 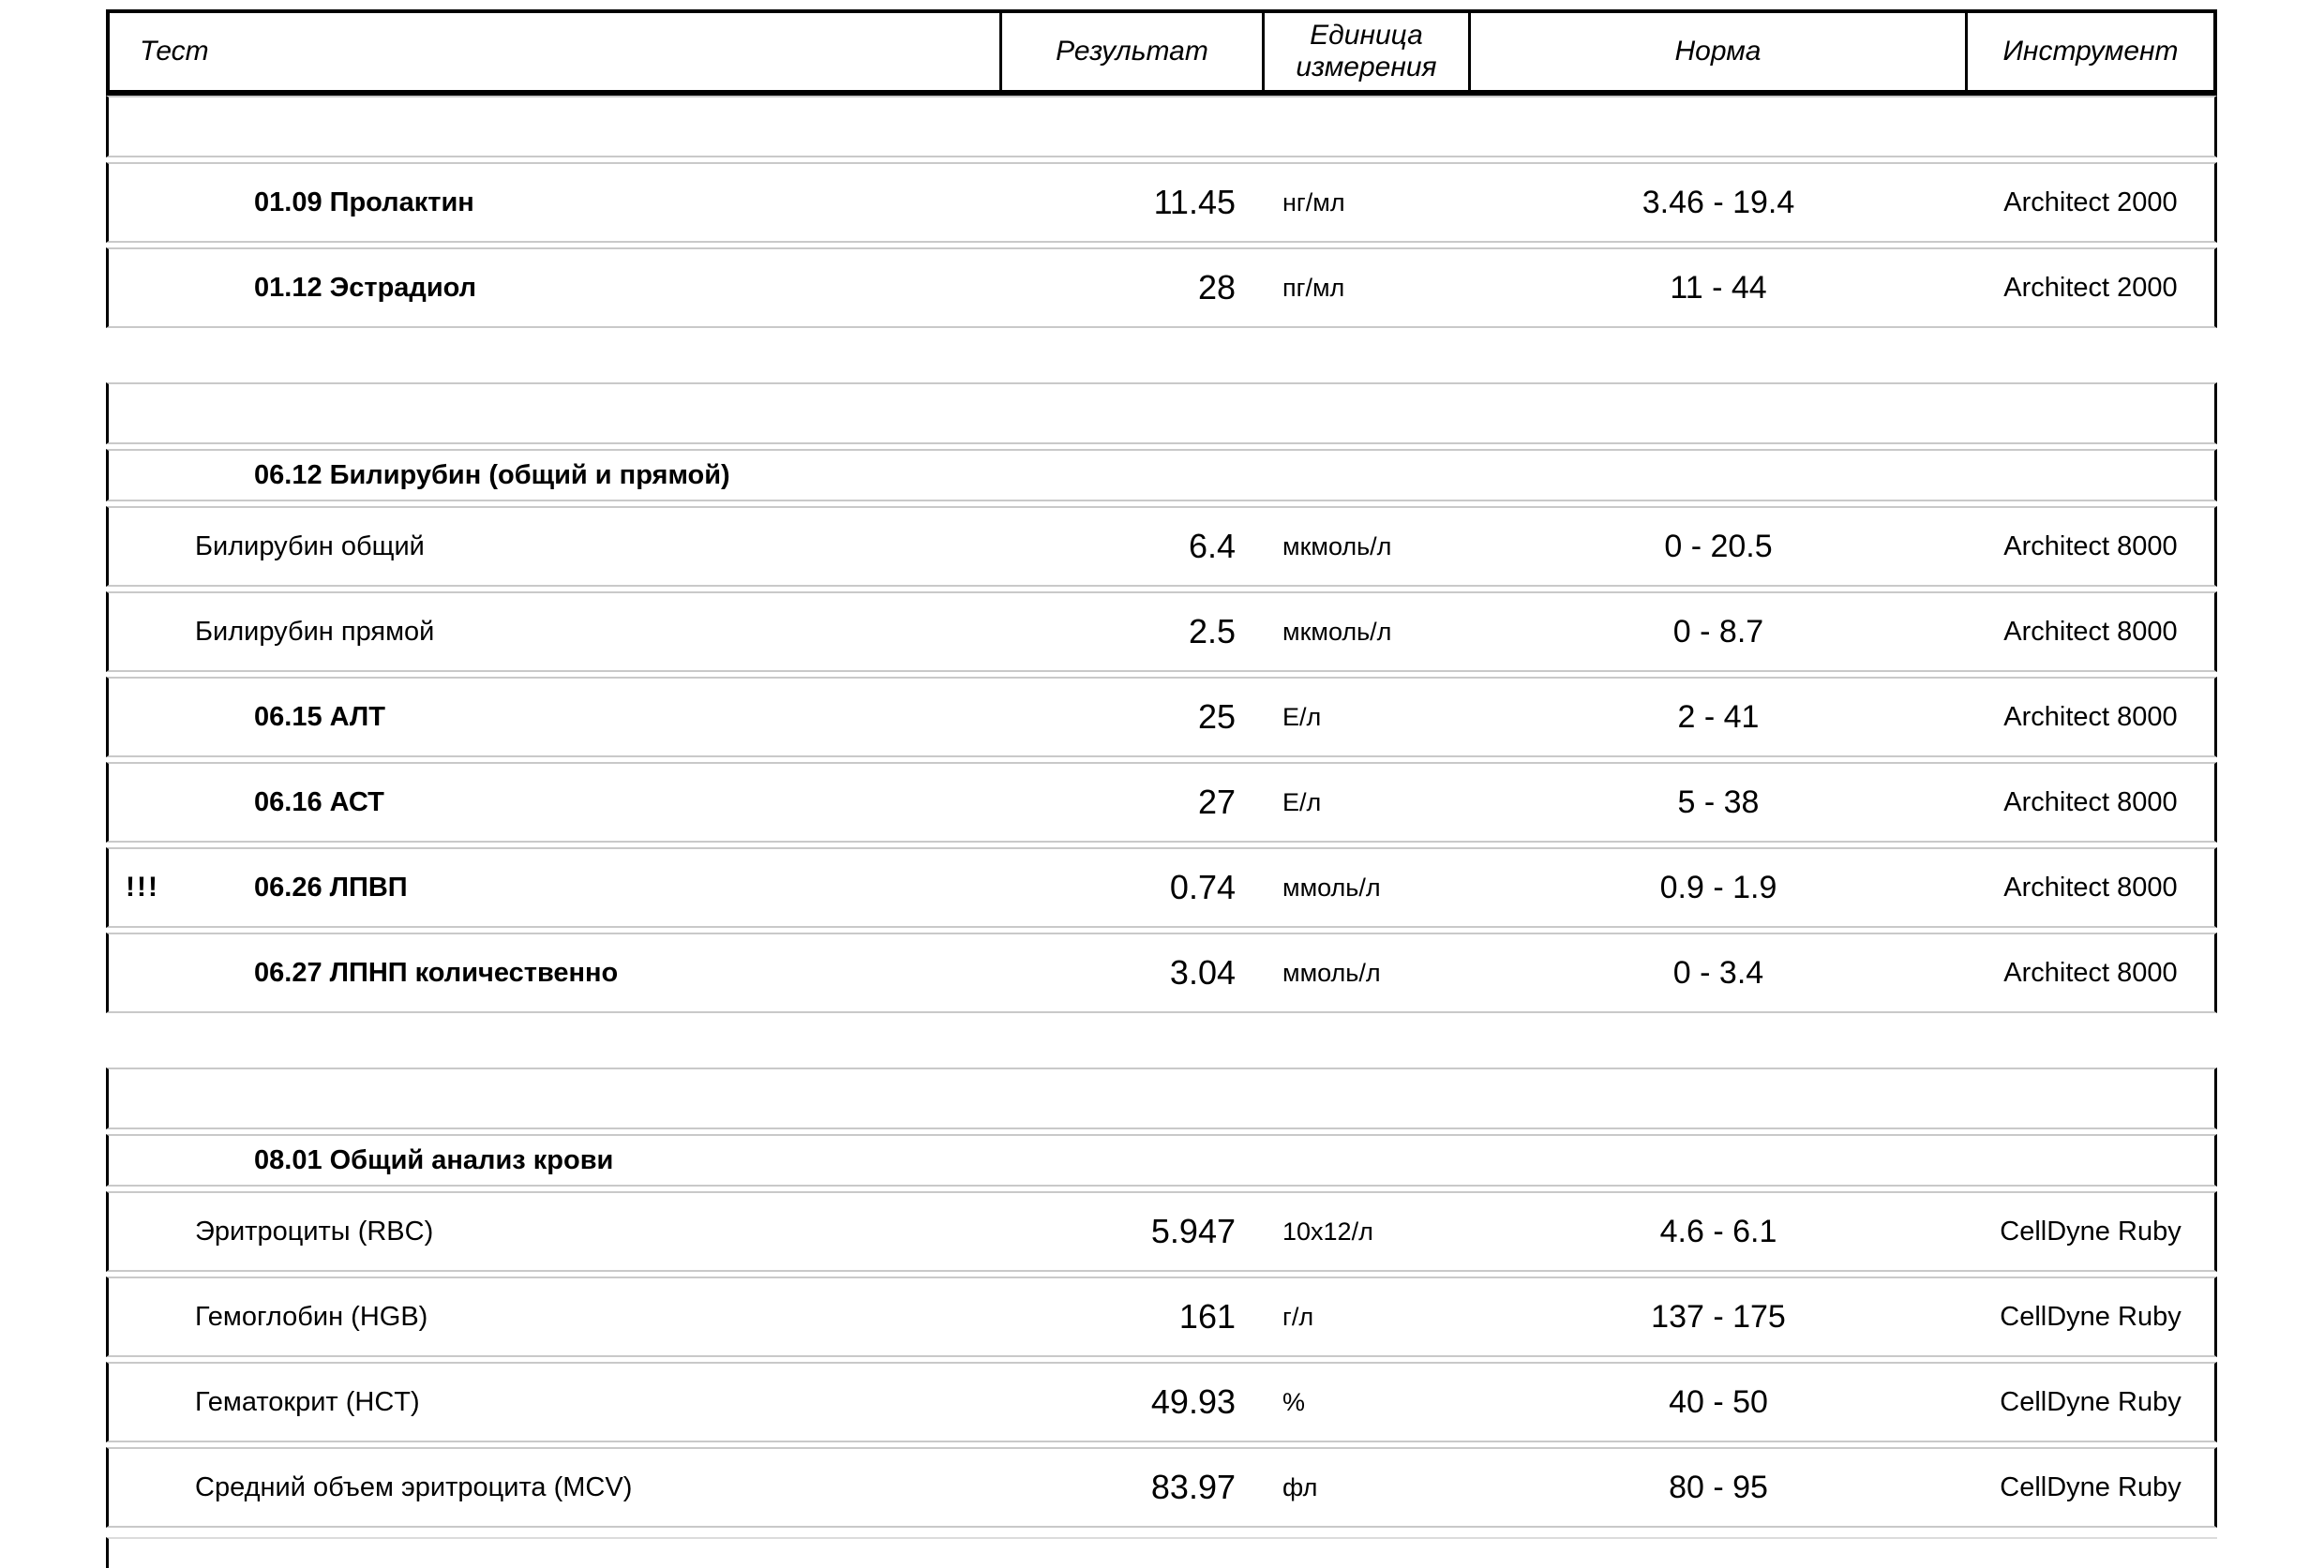 I want to click on result-cell: 83.97, so click(x=1193, y=1487).